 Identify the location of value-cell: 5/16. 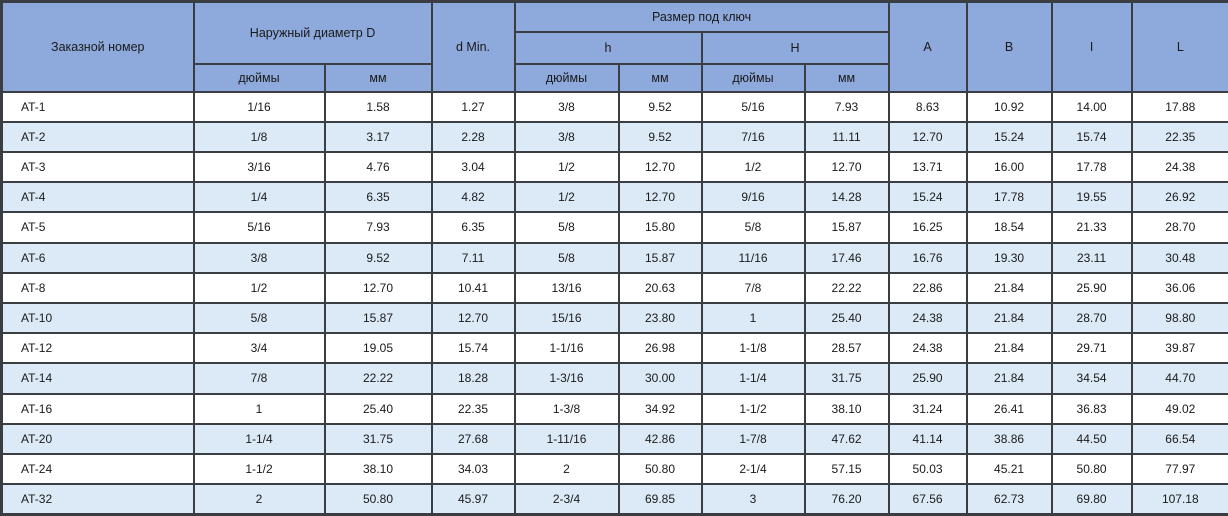
(753, 106).